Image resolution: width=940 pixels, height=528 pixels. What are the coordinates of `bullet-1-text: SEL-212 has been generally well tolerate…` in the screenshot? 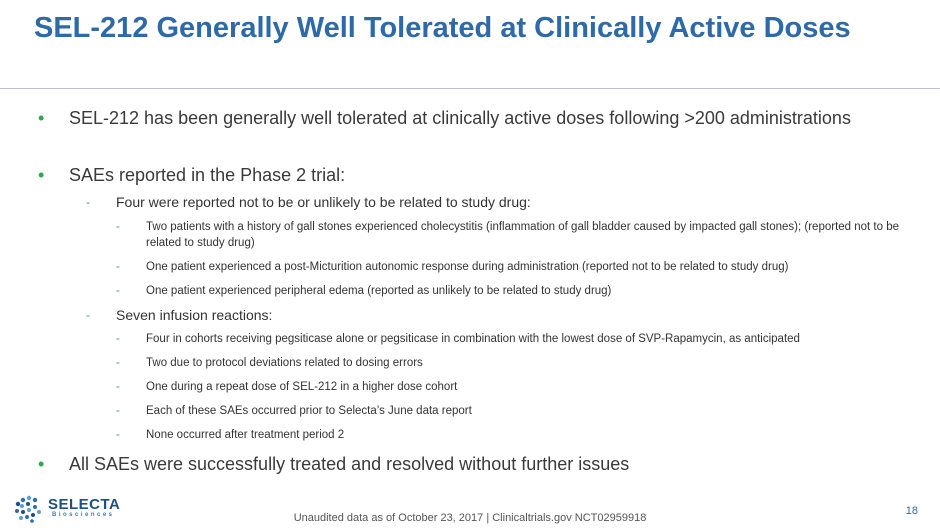 It's located at (460, 118).